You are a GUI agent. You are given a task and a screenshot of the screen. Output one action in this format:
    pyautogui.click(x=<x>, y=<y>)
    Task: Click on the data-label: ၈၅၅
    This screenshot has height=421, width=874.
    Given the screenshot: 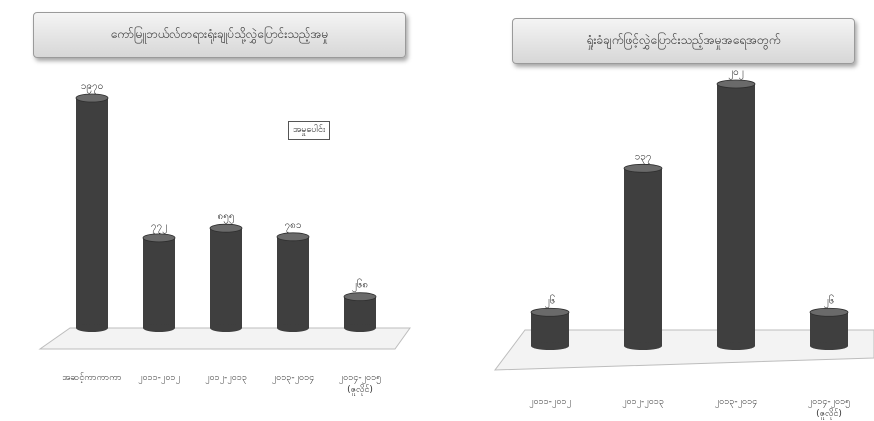 What is the action you would take?
    pyautogui.click(x=226, y=217)
    